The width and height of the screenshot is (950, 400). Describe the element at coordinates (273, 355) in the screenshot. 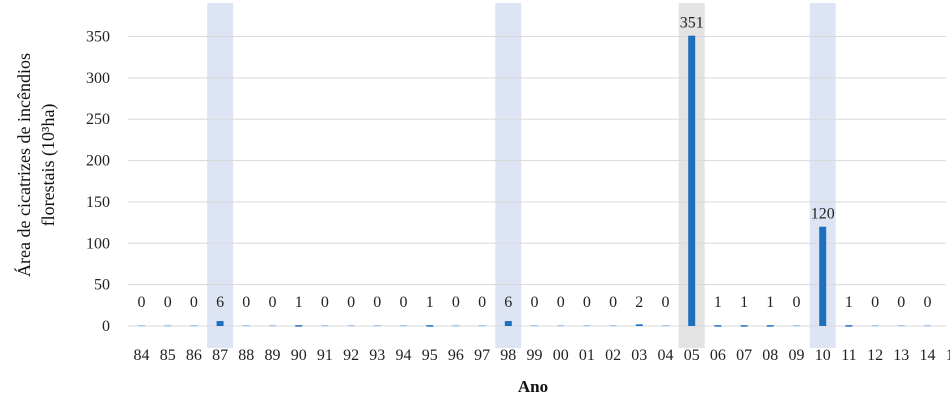

I see `x-tick-label-89: 89` at that location.